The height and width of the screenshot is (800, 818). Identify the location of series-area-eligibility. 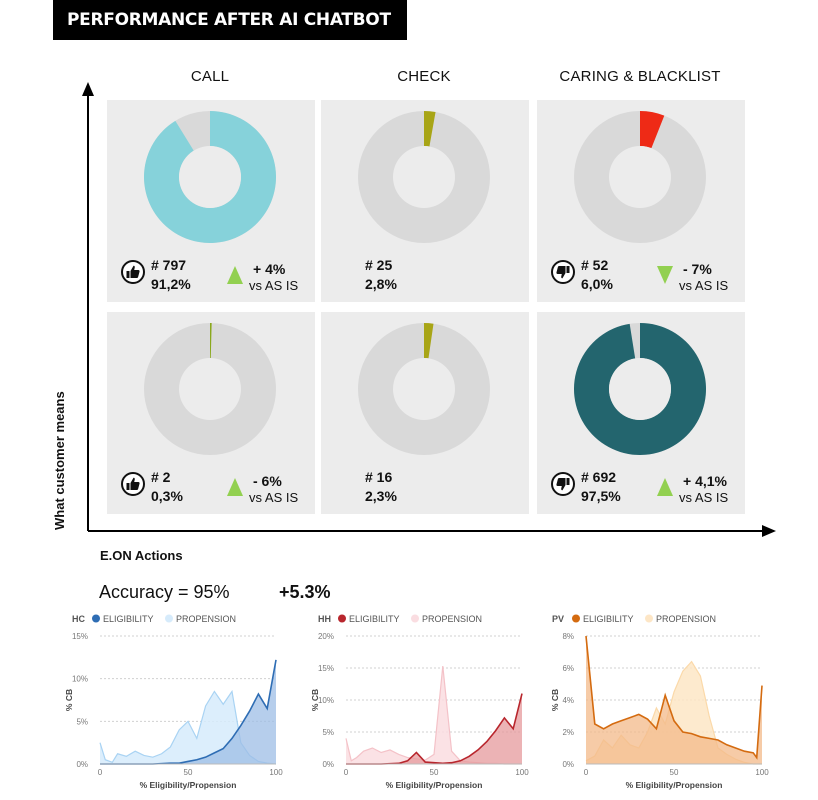
(674, 700).